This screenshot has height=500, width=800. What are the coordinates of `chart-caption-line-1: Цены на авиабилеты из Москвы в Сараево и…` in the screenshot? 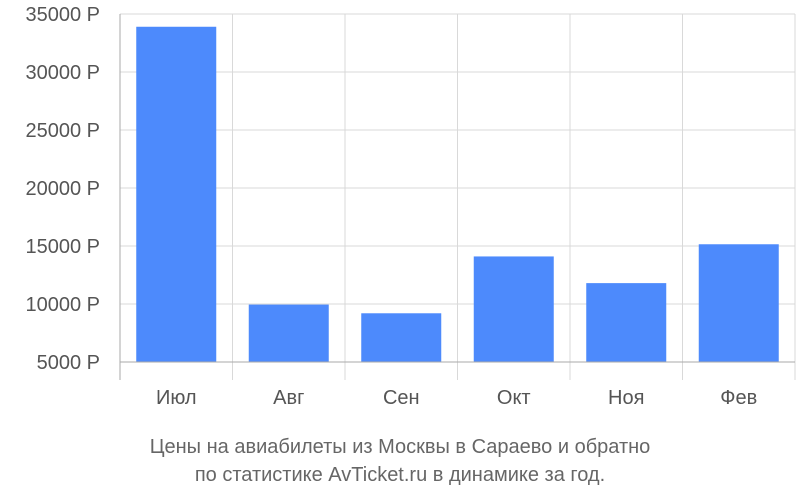 It's located at (400, 447).